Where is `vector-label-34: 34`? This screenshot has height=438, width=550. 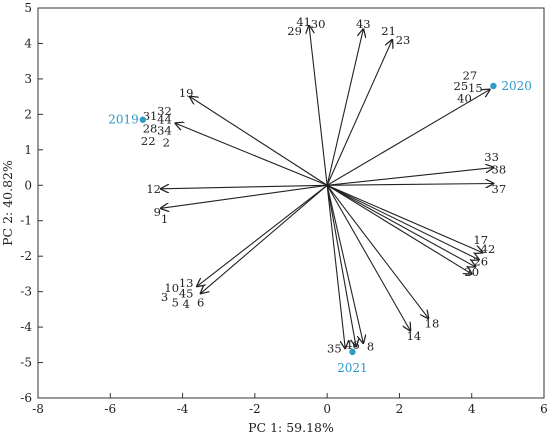 vector-label-34: 34 is located at coordinates (164, 130).